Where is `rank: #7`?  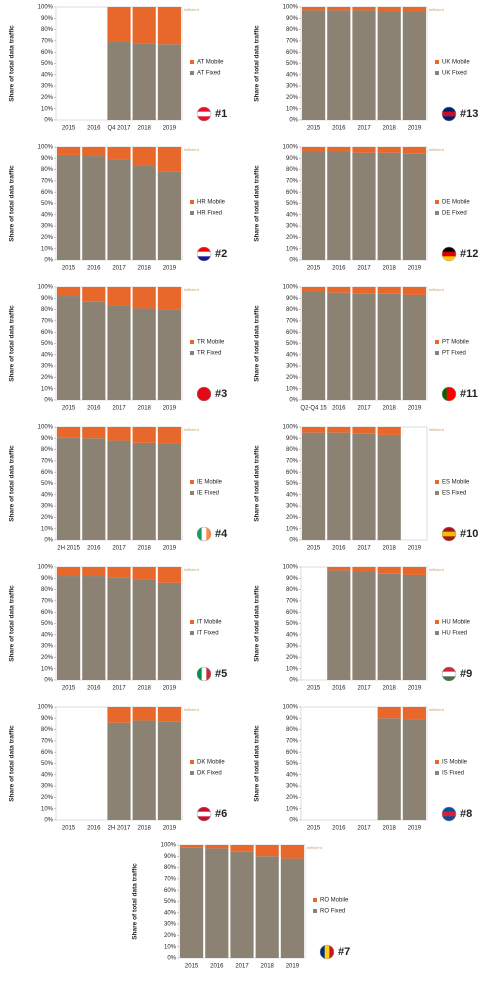
rank: #7 is located at coordinates (344, 952).